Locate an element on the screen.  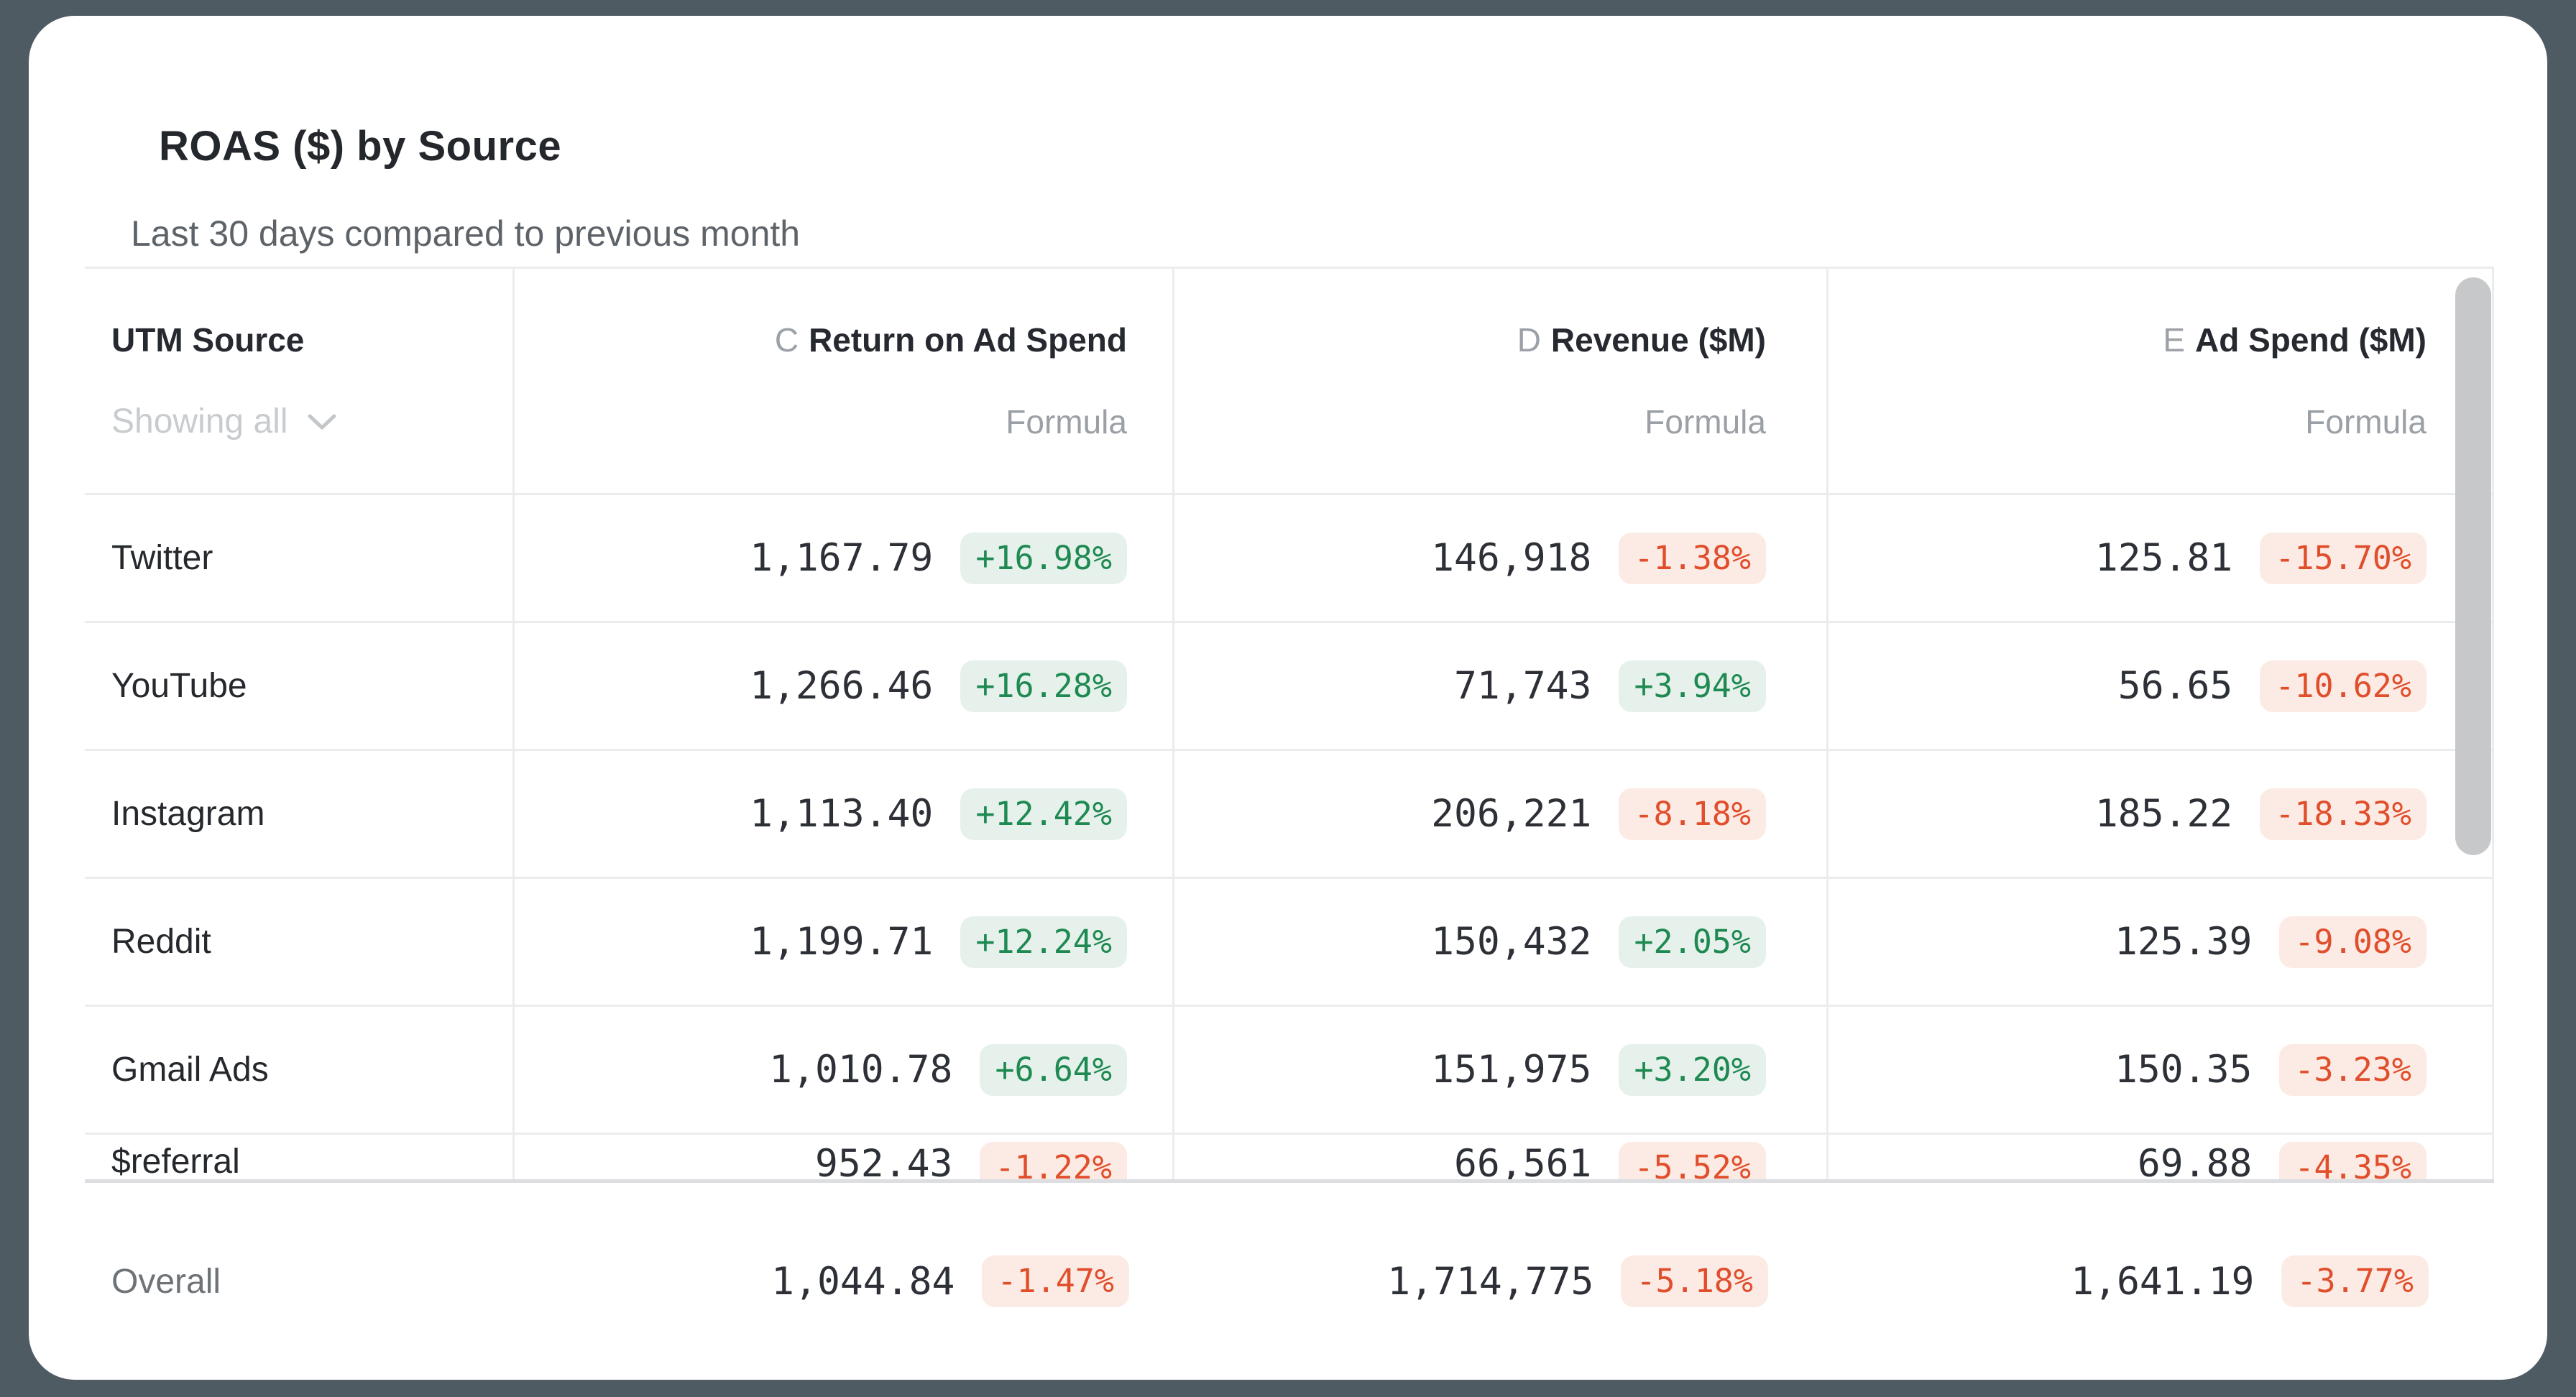
column-header-adspend: E Ad Spend ($M) Formula is located at coordinates (2161, 381).